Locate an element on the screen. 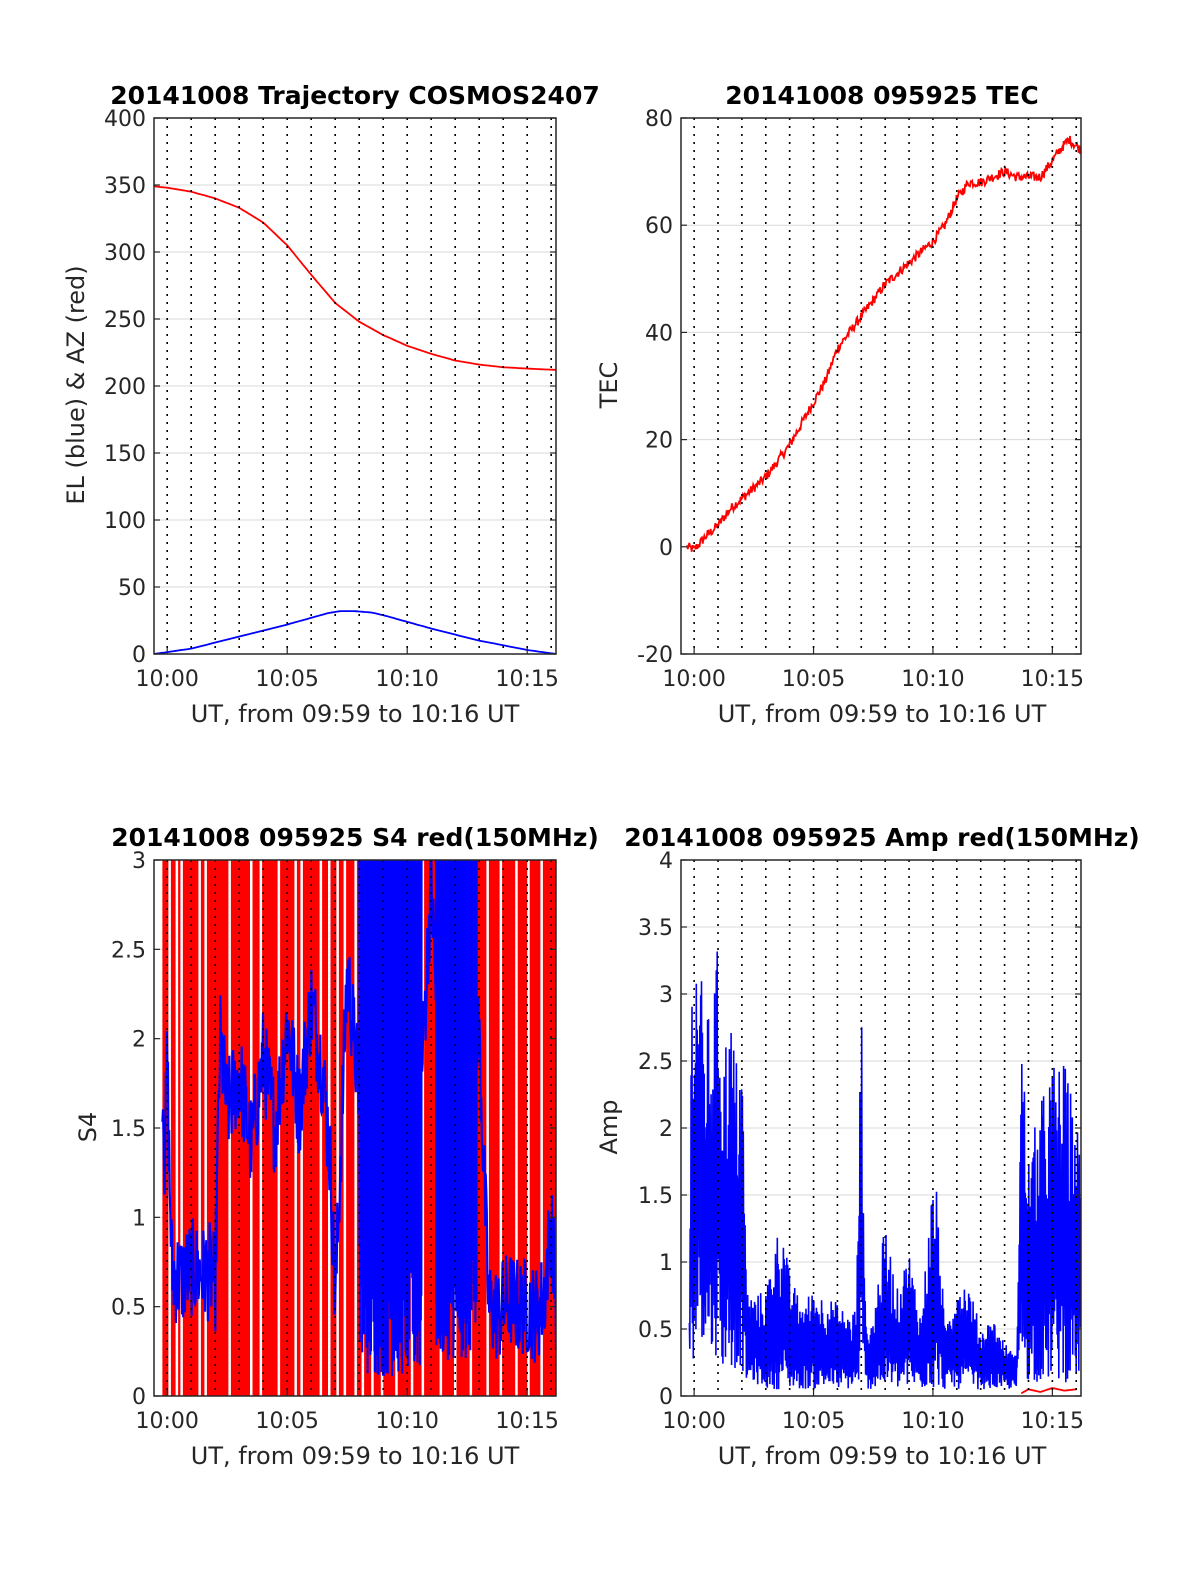 Image resolution: width=1200 pixels, height=1575 pixels. s4-axes: 0 0.5 1 1.5 2 2.5 3 10:00 10:05 10:10 10:15 is located at coordinates (335, 1141).